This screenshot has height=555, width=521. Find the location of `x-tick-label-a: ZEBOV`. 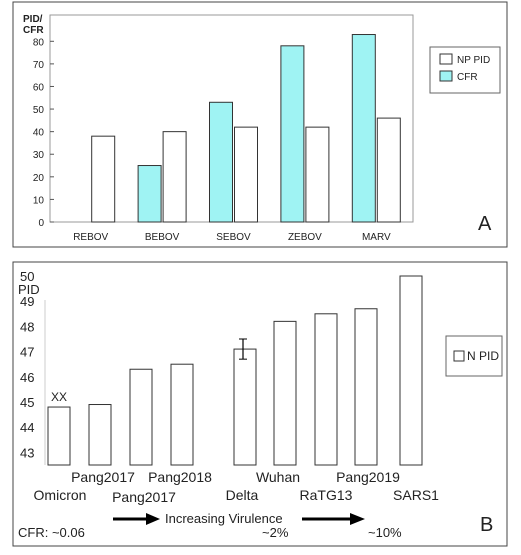

x-tick-label-a: ZEBOV is located at coordinates (305, 237).